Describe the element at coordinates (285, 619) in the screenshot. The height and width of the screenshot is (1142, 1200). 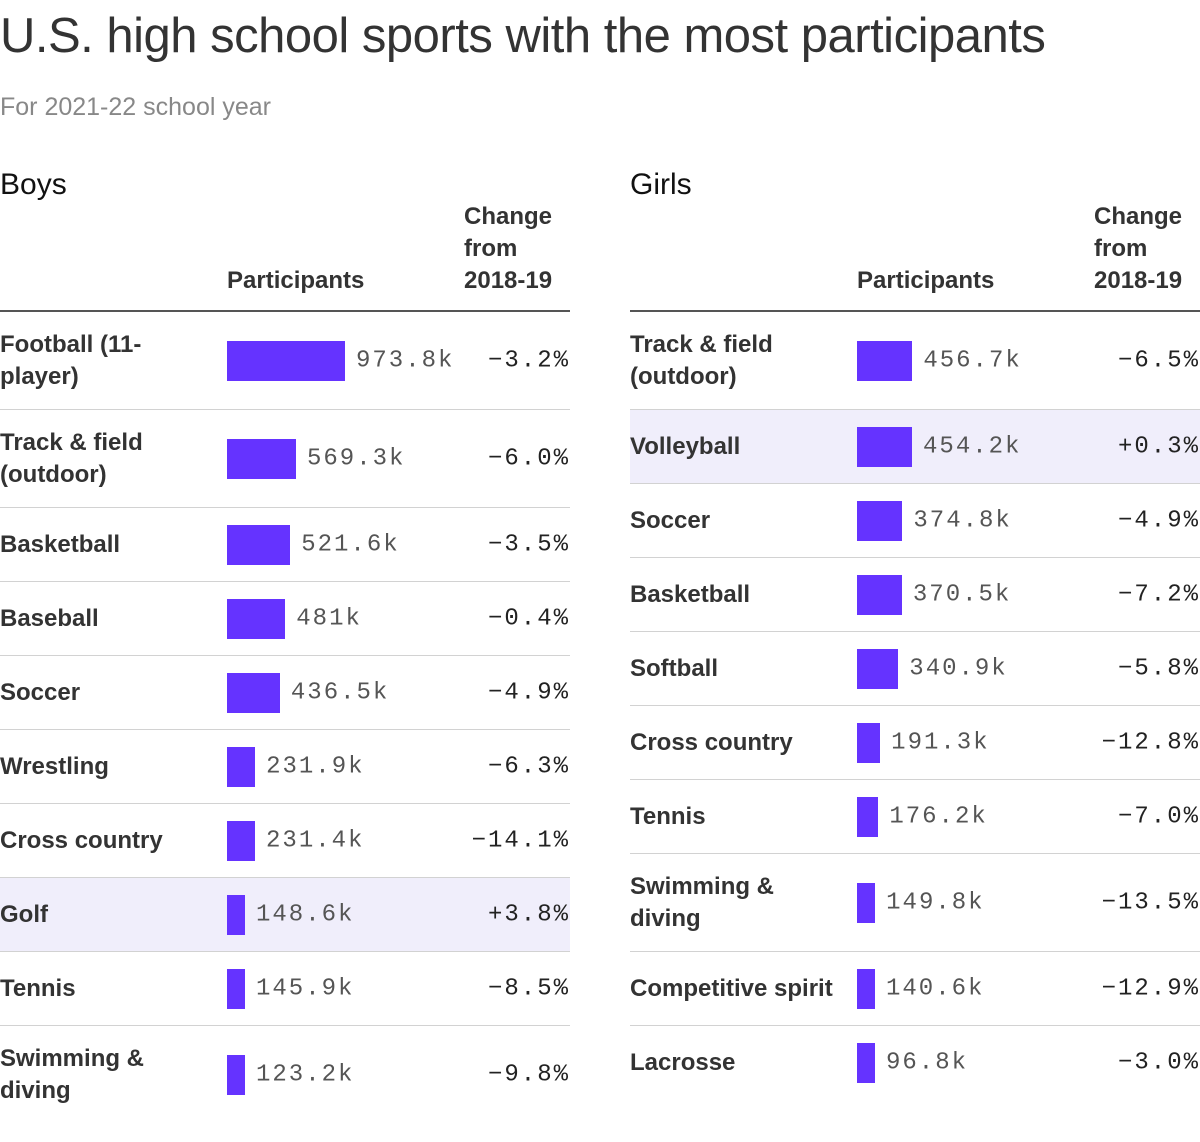
I see `boys-table-row: Baseball 481k −0.4%` at that location.